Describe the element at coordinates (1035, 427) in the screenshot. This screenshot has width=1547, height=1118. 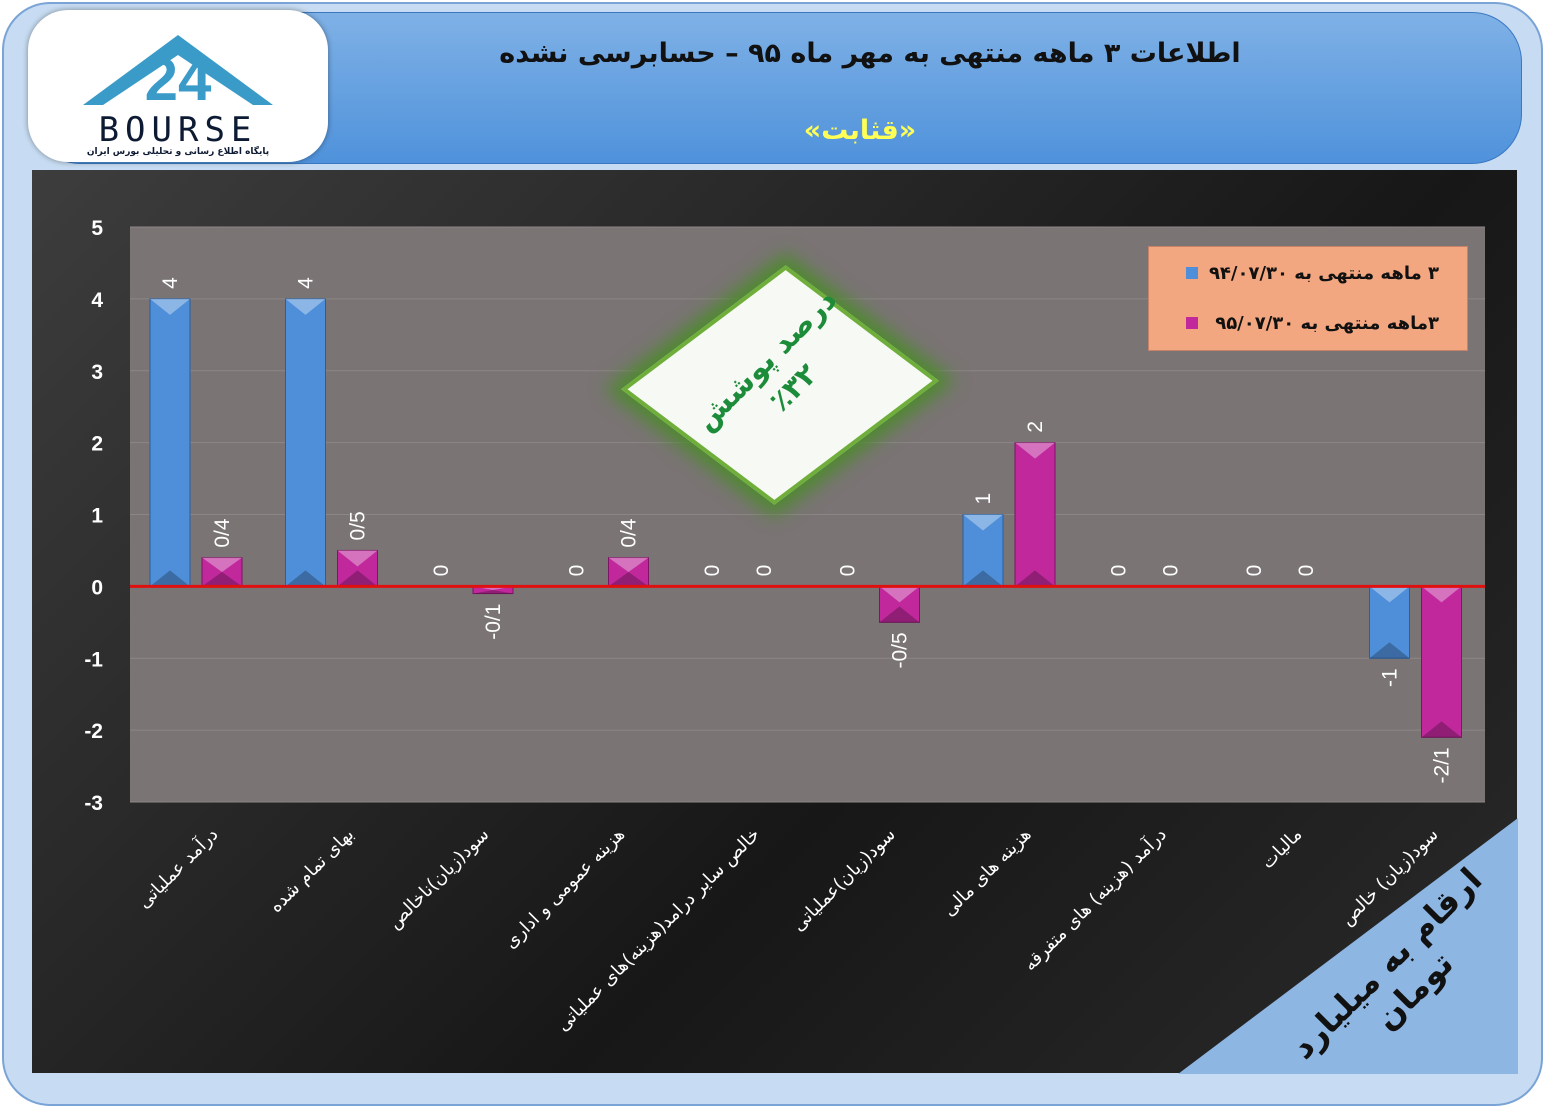
I see `data-label: 2` at that location.